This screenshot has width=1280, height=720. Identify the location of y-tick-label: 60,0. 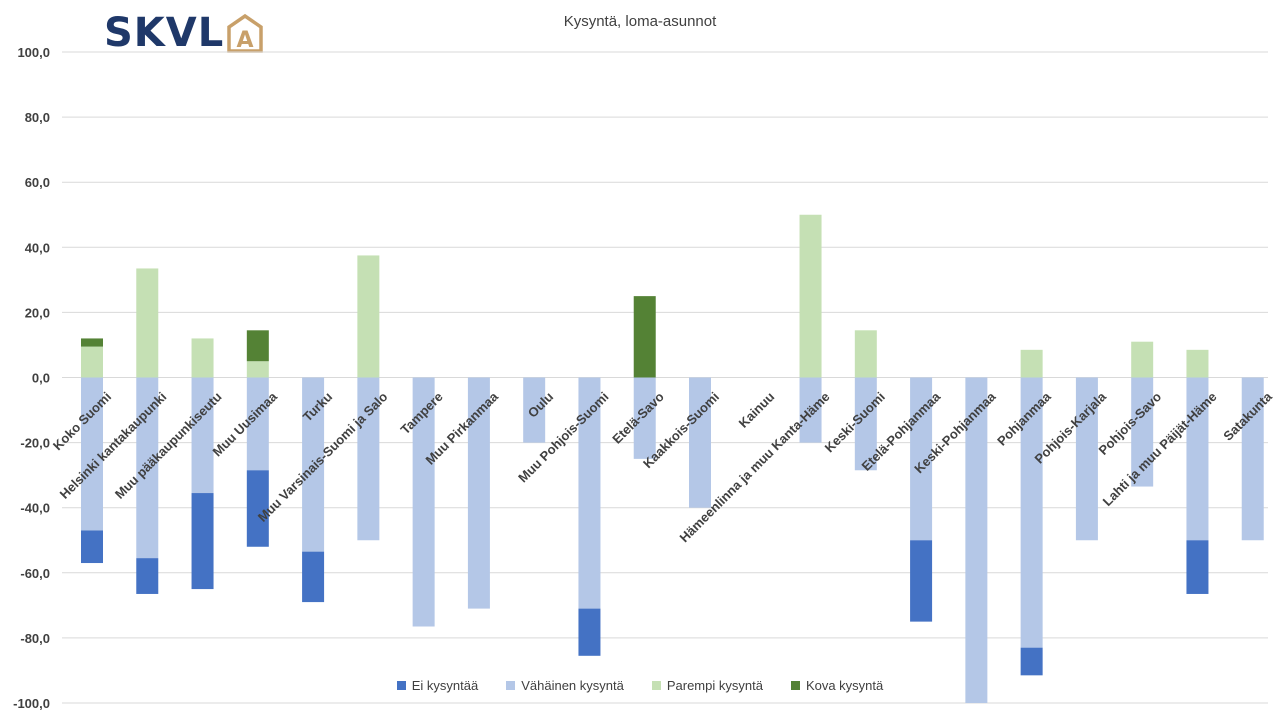
(37, 182).